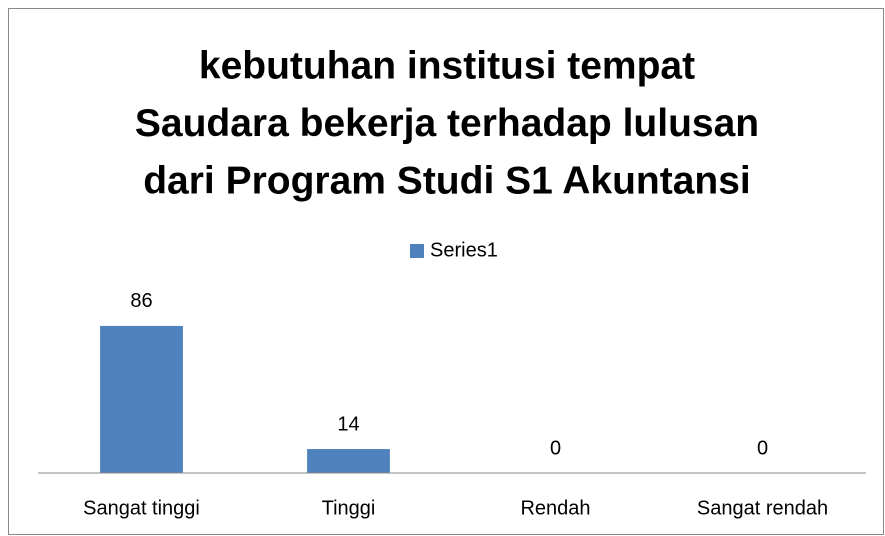 Image resolution: width=885 pixels, height=536 pixels. What do you see at coordinates (141, 508) in the screenshot?
I see `x-tick-label: Sangat tinggi` at bounding box center [141, 508].